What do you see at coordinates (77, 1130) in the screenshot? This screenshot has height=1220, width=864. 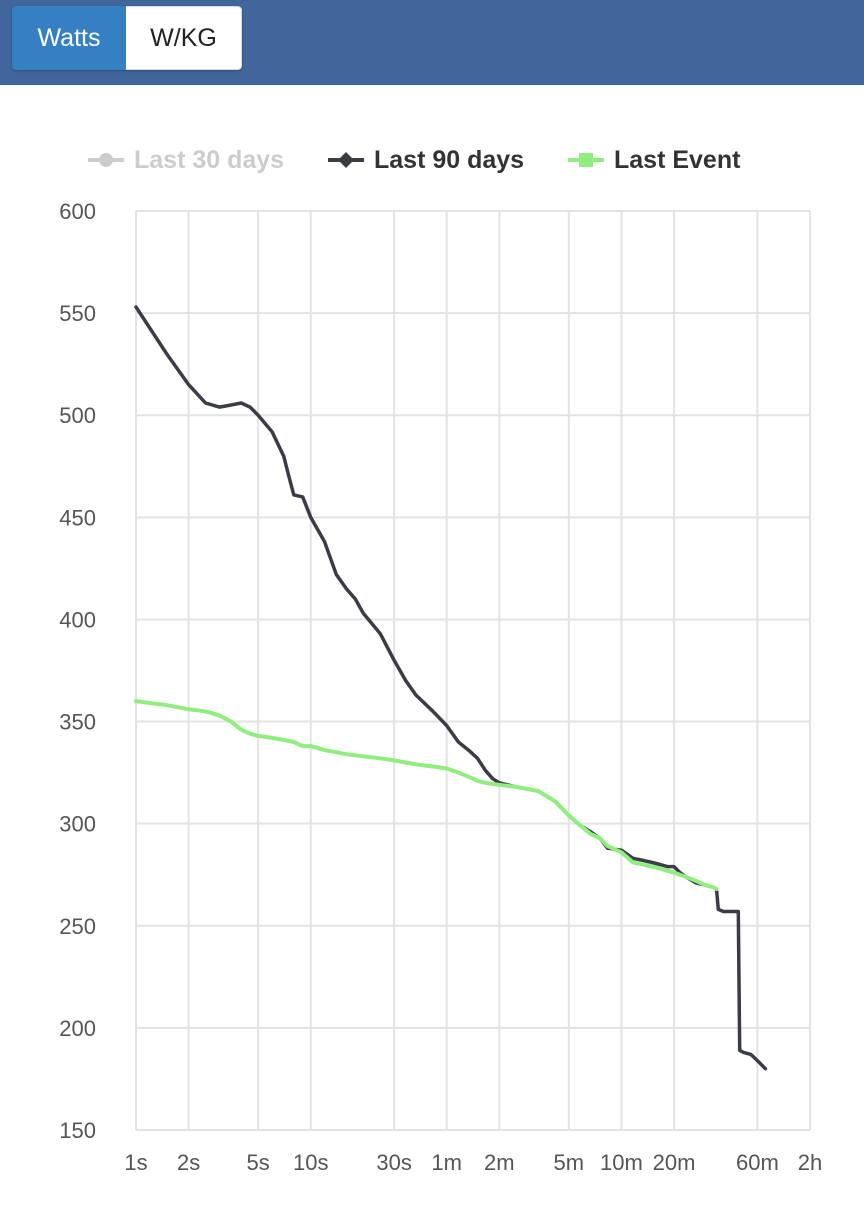 I see `y-tick-label: 150` at bounding box center [77, 1130].